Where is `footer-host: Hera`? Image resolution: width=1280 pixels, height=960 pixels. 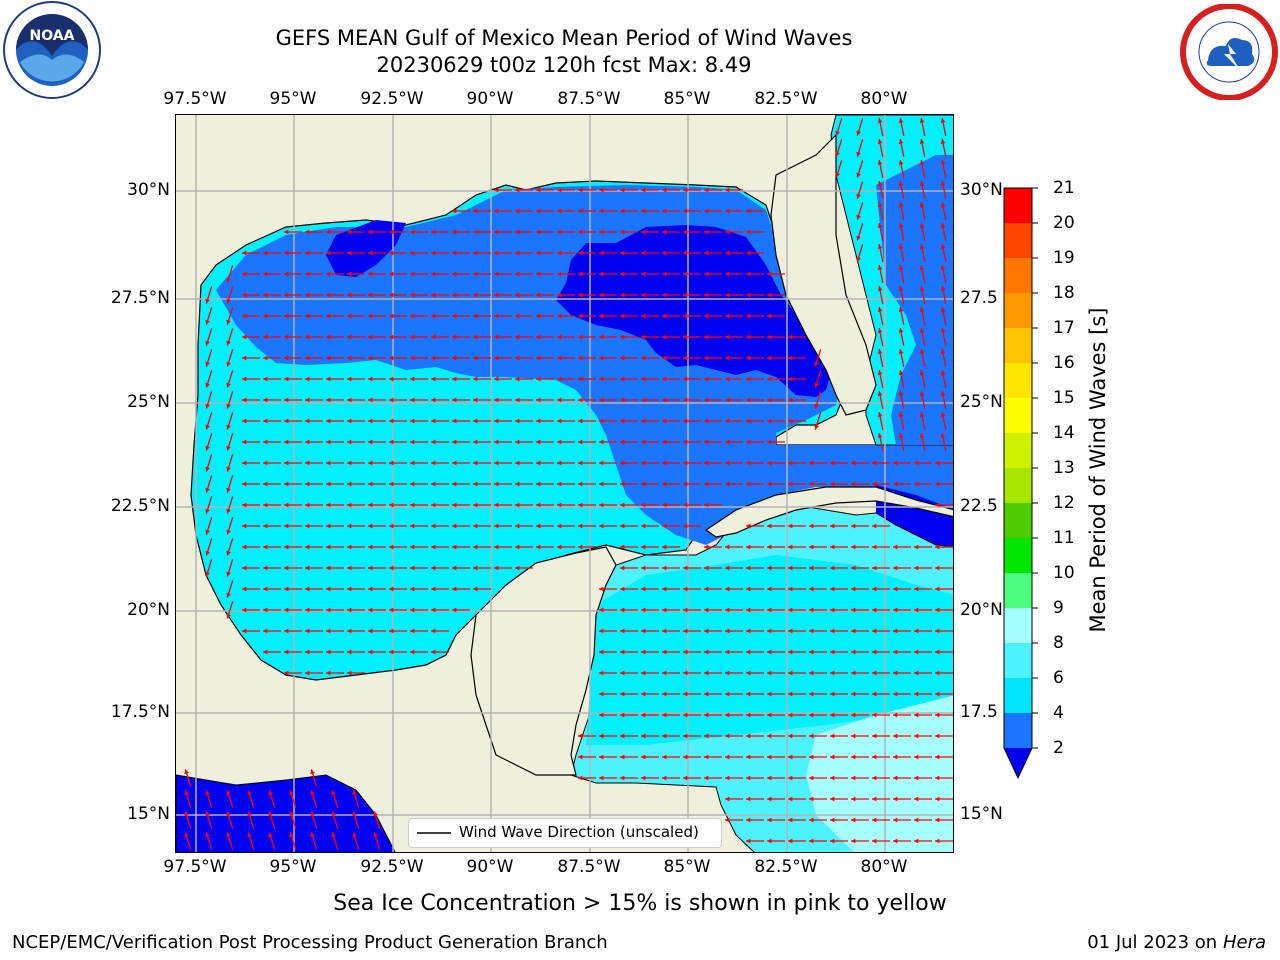
footer-host: Hera is located at coordinates (1244, 942).